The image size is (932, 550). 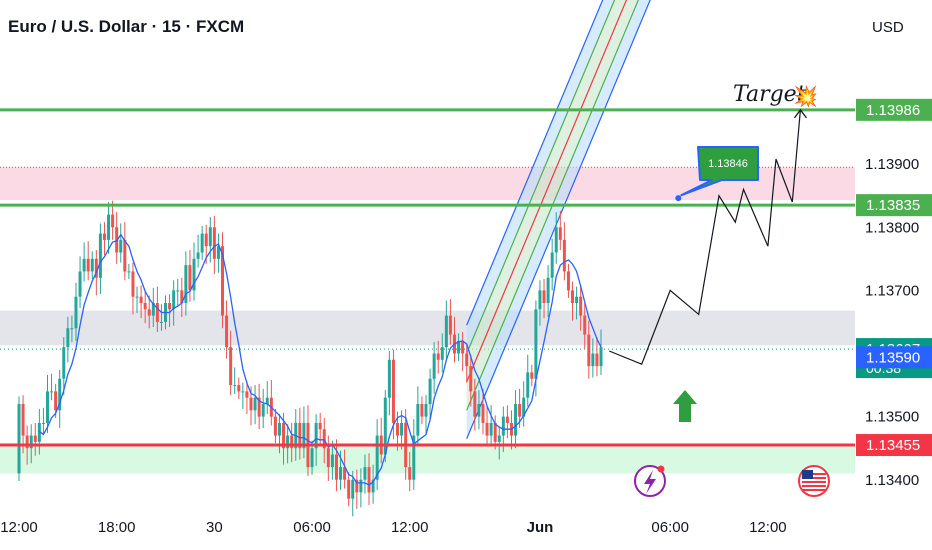 What do you see at coordinates (892, 417) in the screenshot?
I see `price-tick-label: 1.13500` at bounding box center [892, 417].